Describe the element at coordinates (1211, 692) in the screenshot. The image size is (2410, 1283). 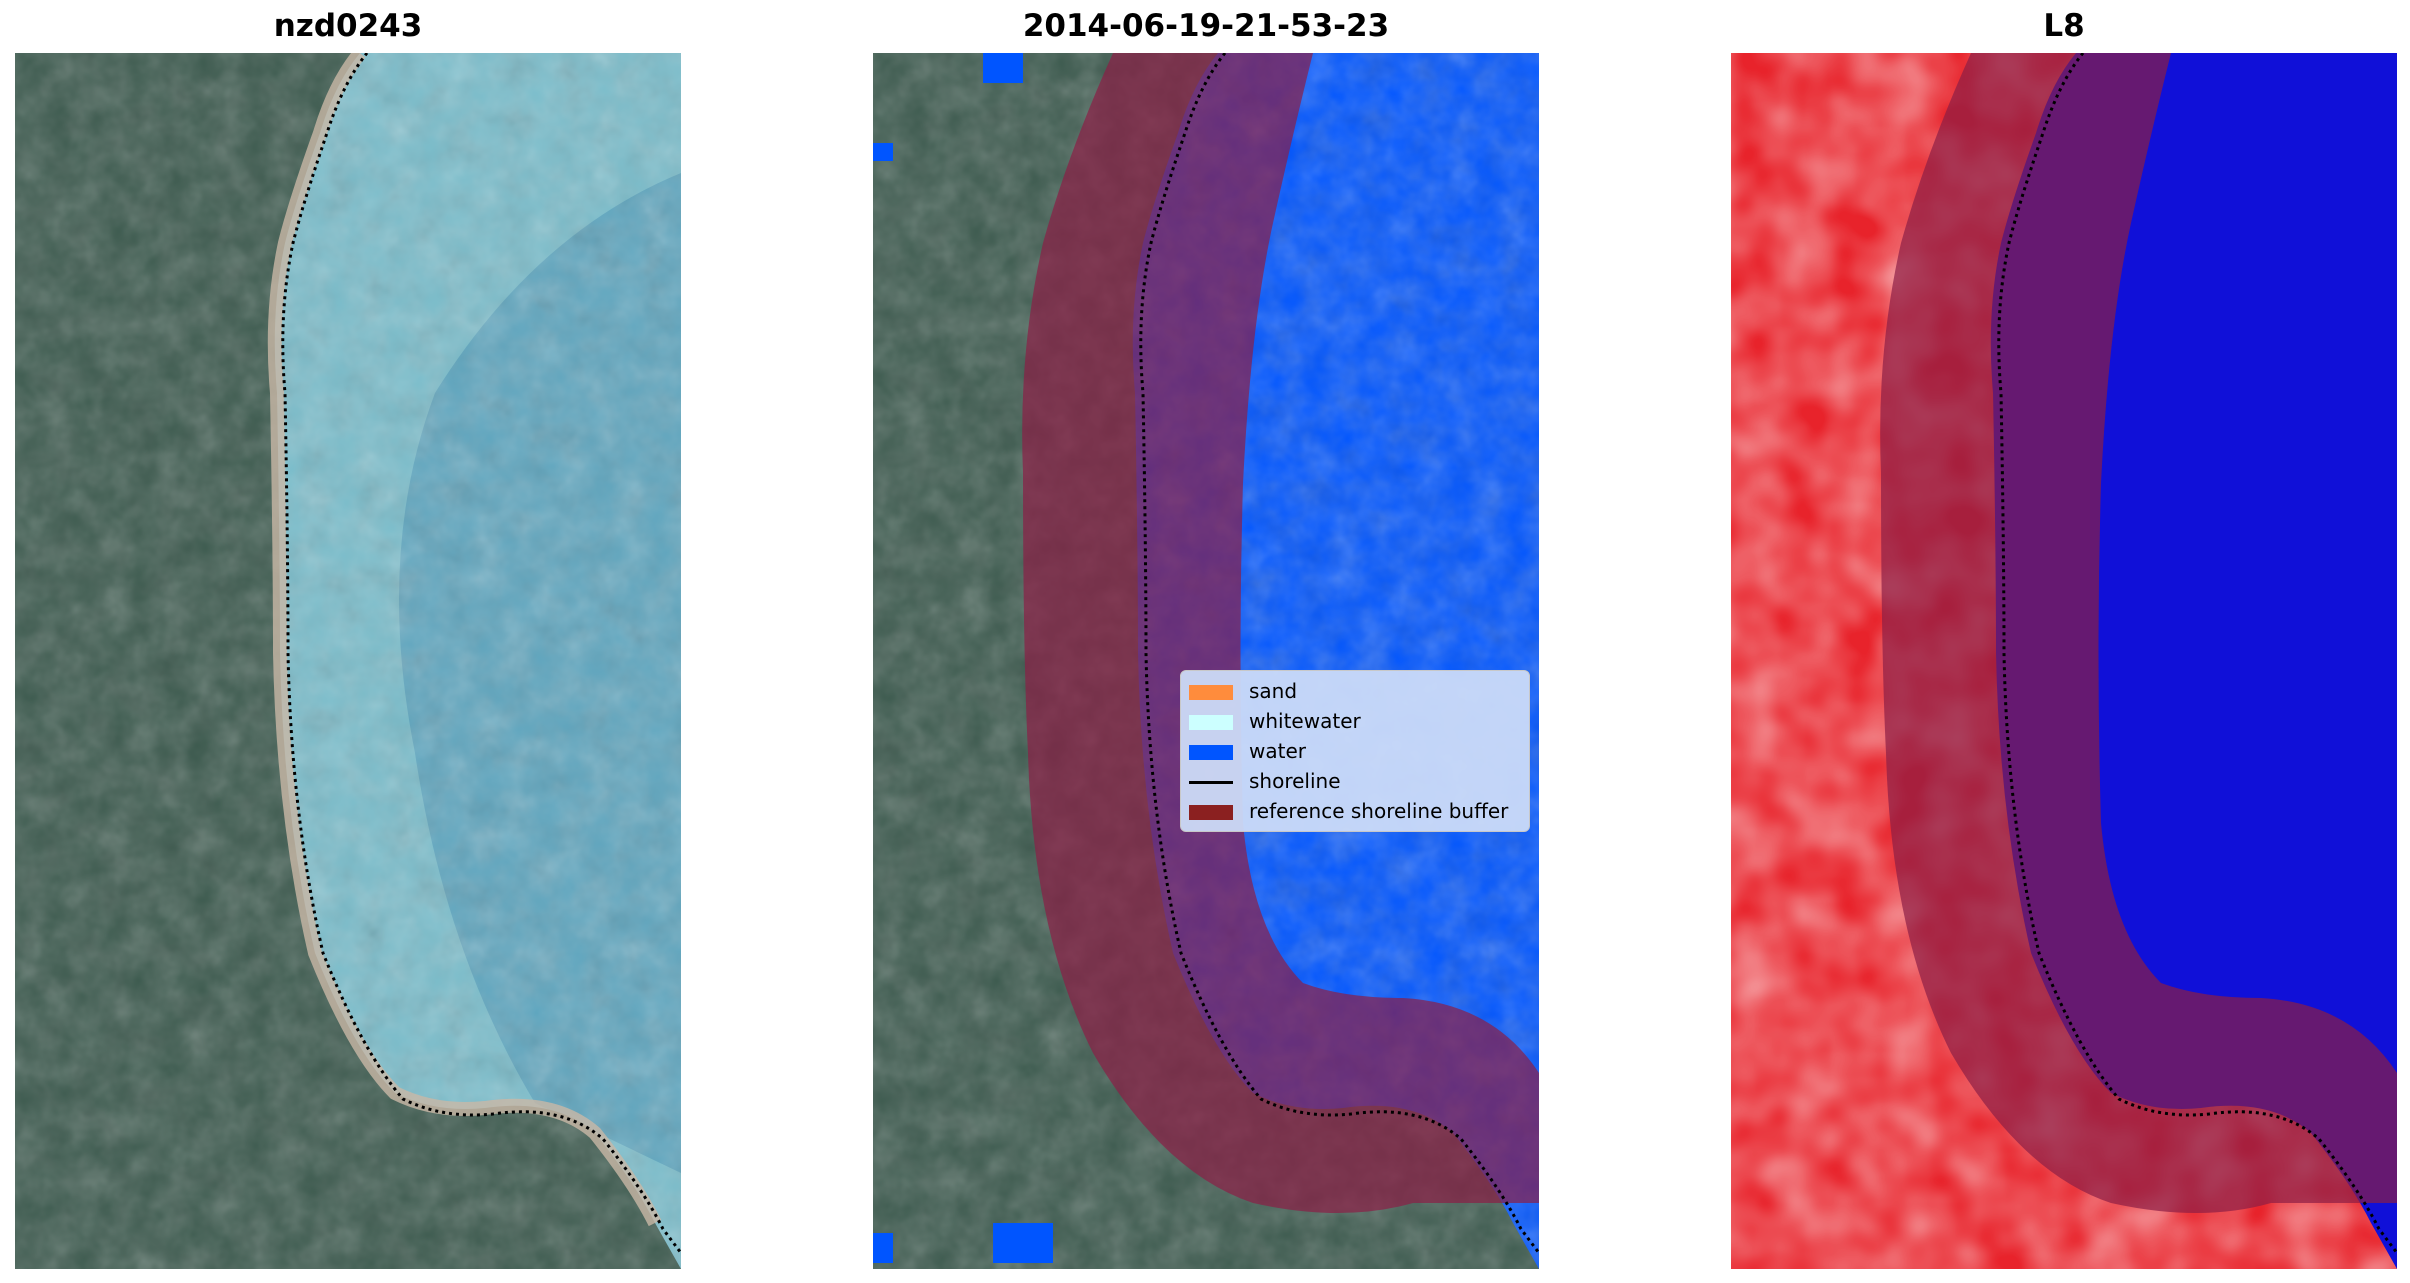
I see `sand-swatch` at that location.